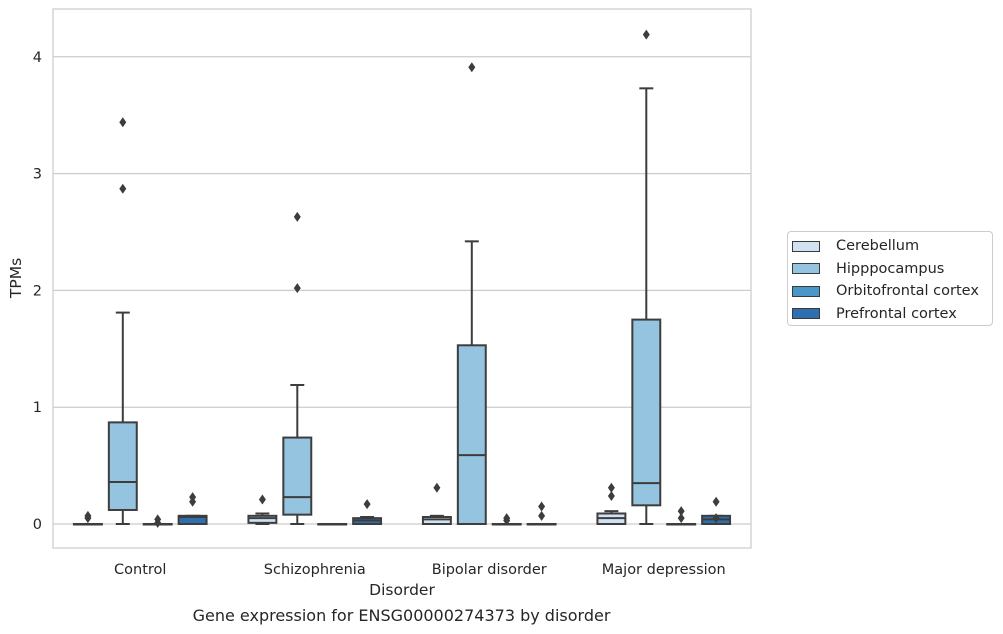 The width and height of the screenshot is (1003, 634). I want to click on y-tick-label: 1, so click(37, 408).